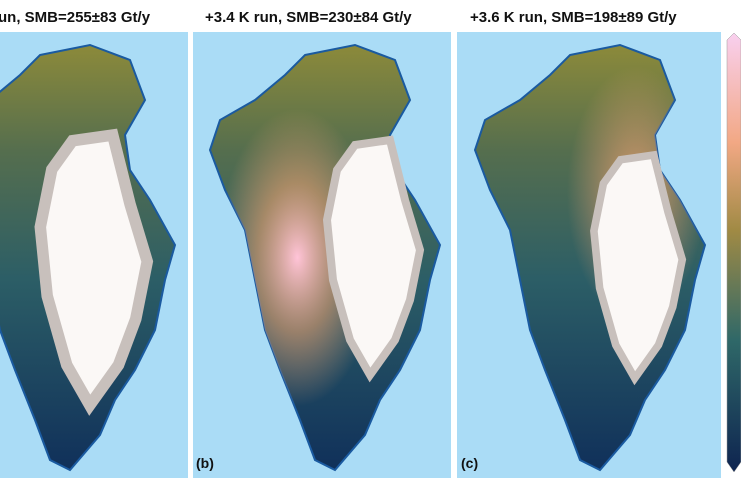 The width and height of the screenshot is (741, 486). Describe the element at coordinates (469, 463) in the screenshot. I see `panel-label: (c)` at that location.